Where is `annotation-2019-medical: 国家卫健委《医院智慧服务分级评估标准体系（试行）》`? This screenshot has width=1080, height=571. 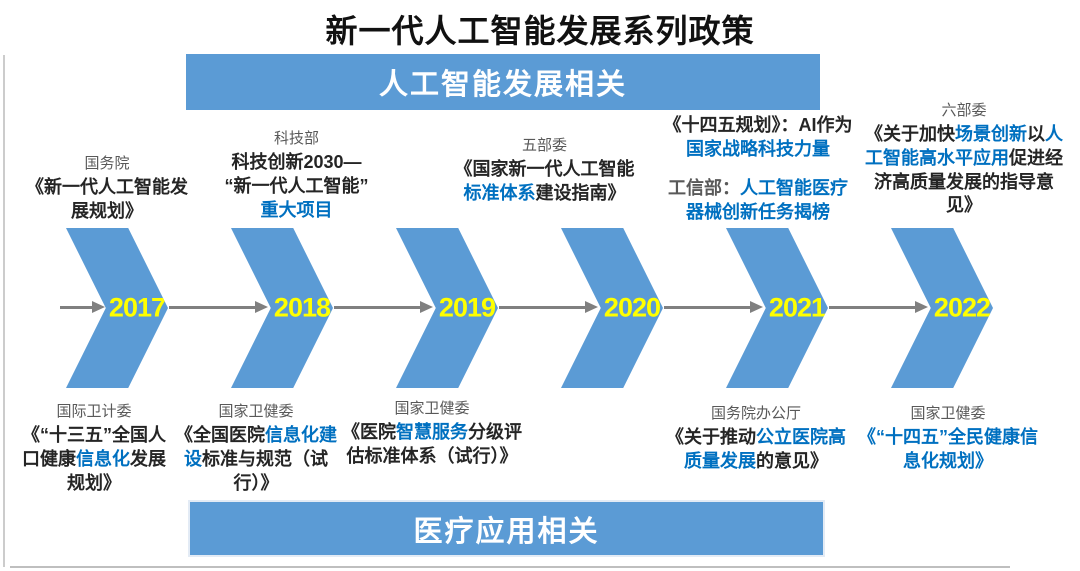 annotation-2019-medical: 国家卫健委《医院智慧服务分级评估标准体系（试行）》 is located at coordinates (432, 433).